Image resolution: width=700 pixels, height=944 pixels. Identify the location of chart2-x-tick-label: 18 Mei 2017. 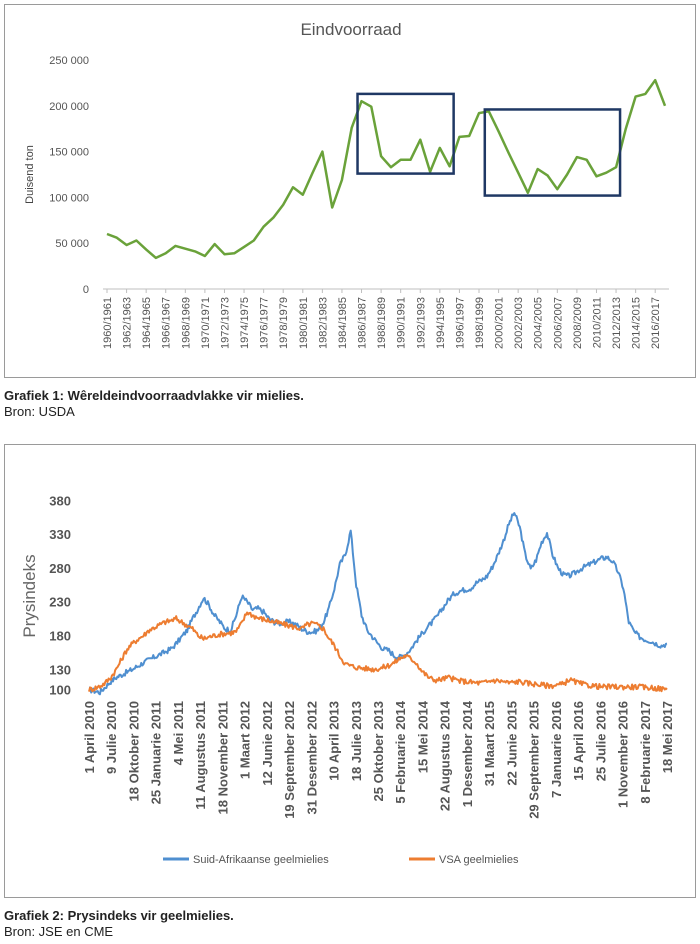
(667, 737).